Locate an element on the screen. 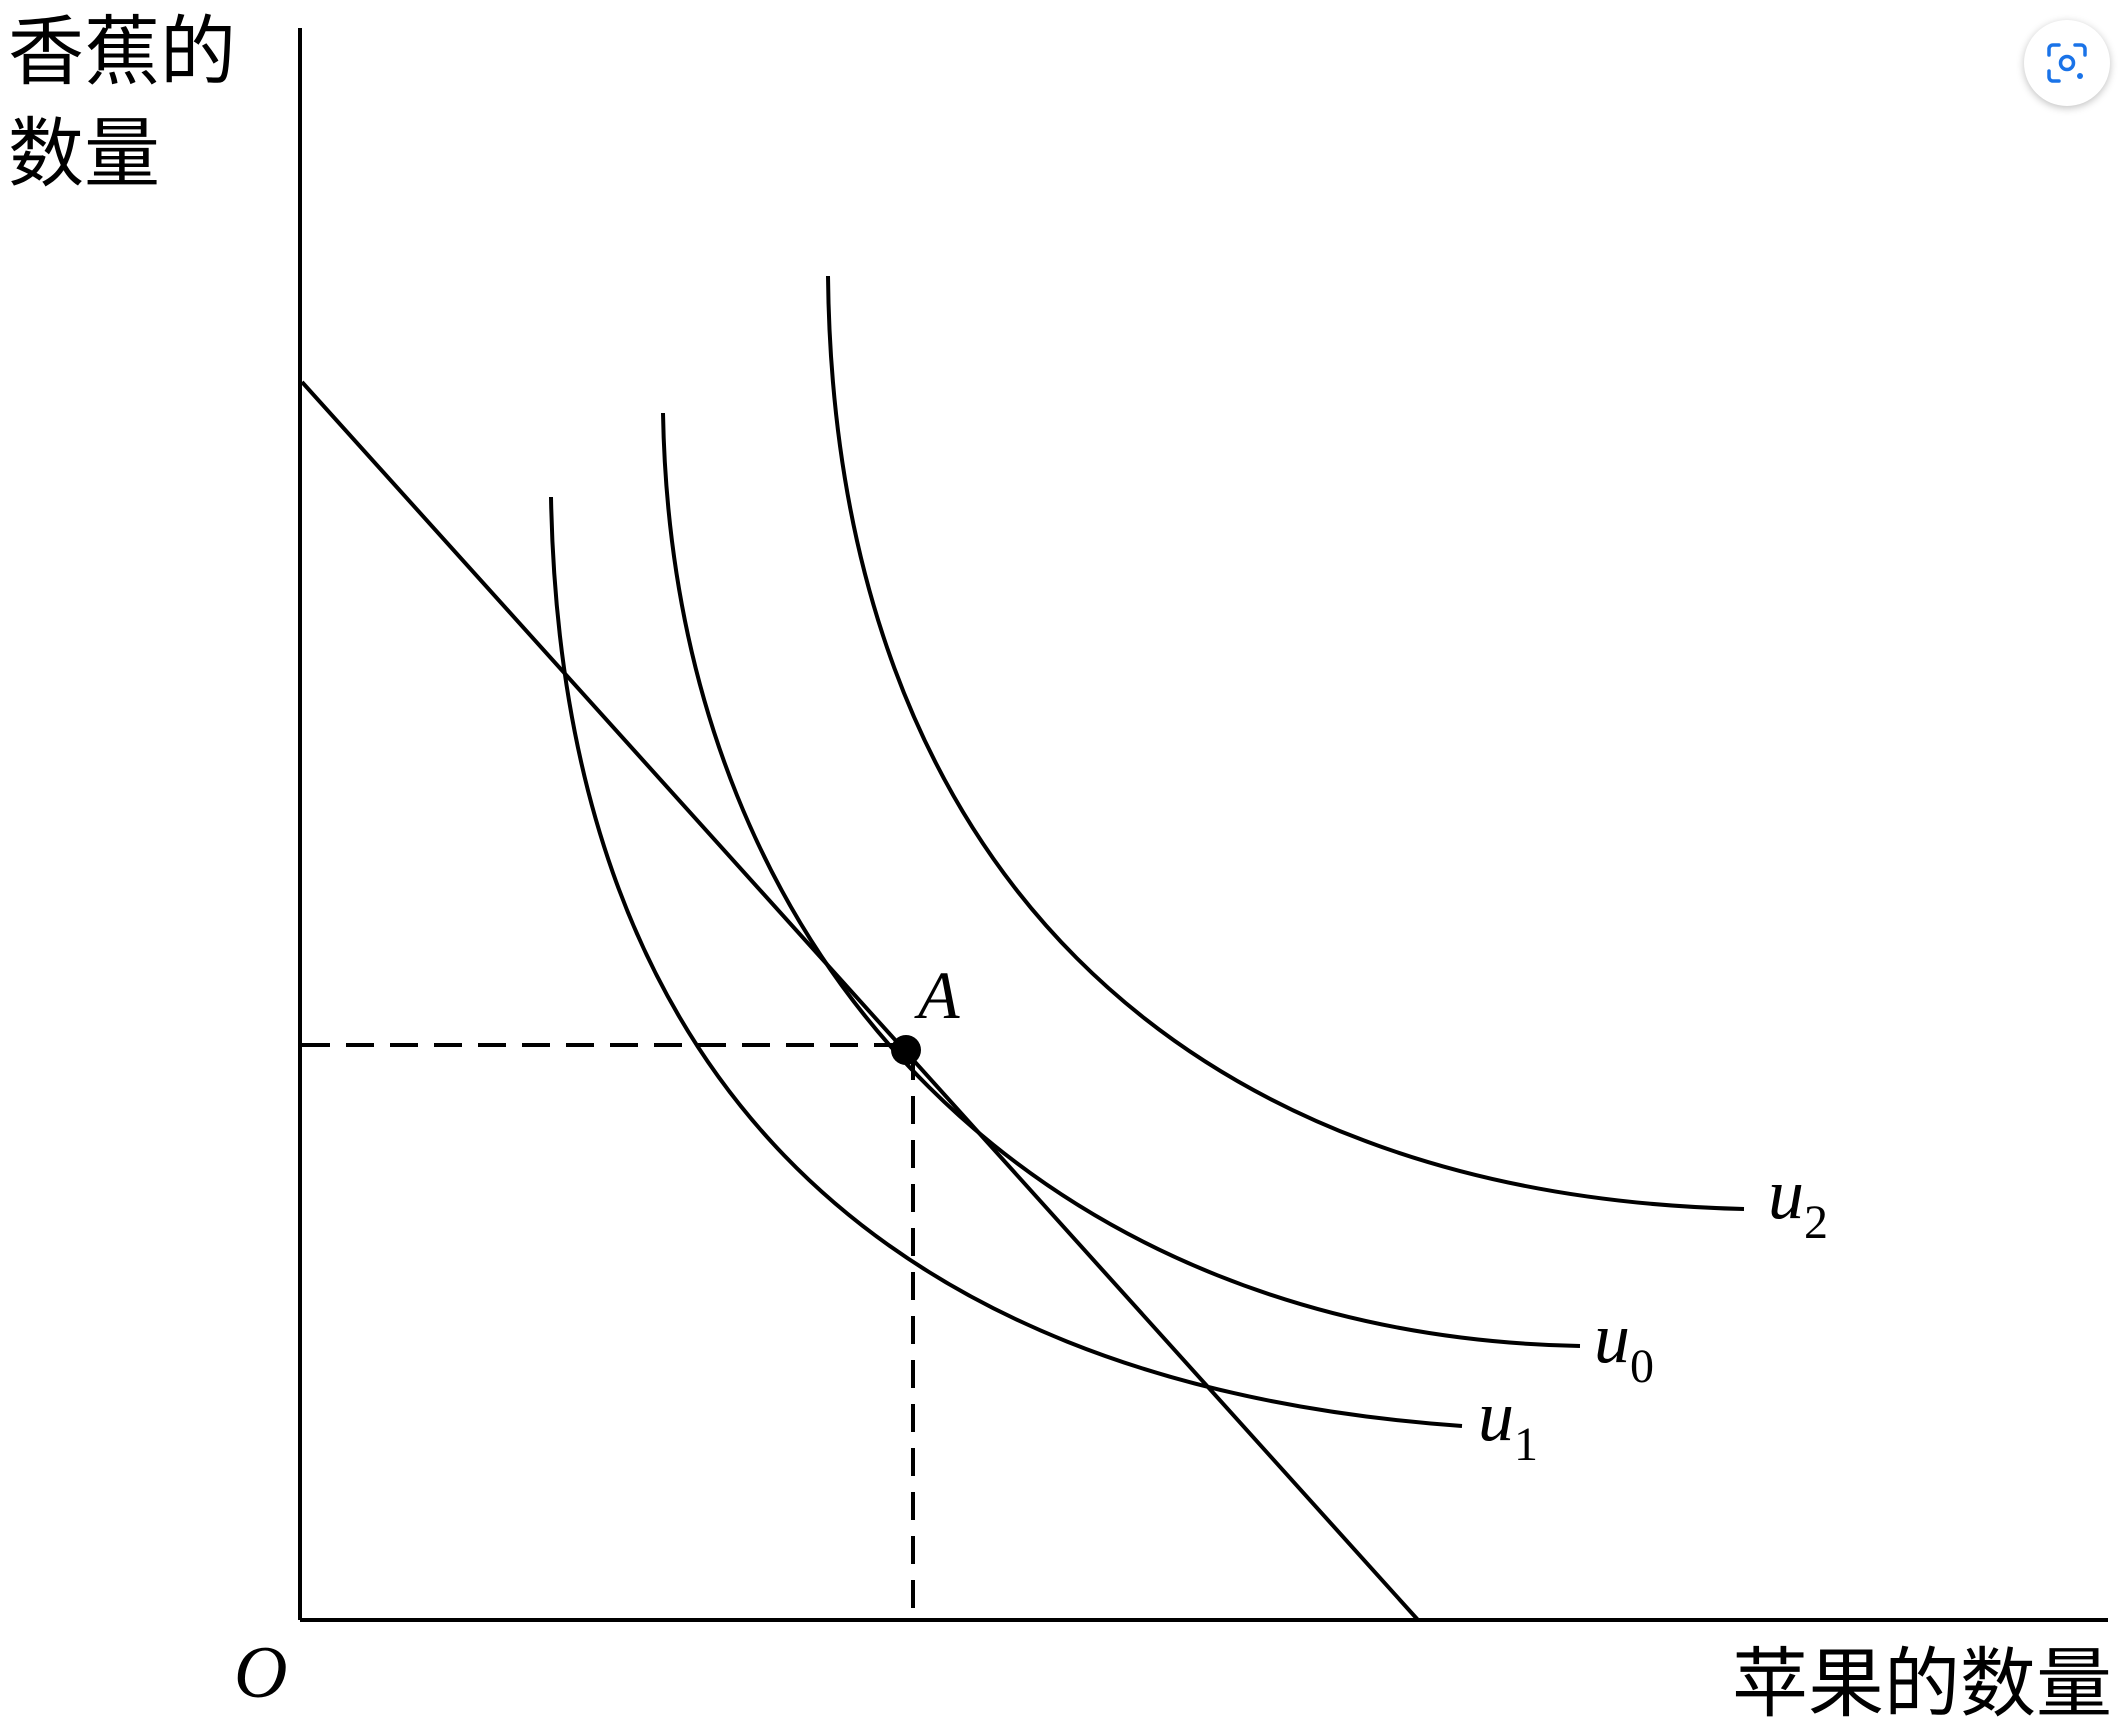 The width and height of the screenshot is (2120, 1732). curve-label-u0: u0 is located at coordinates (1624, 1345).